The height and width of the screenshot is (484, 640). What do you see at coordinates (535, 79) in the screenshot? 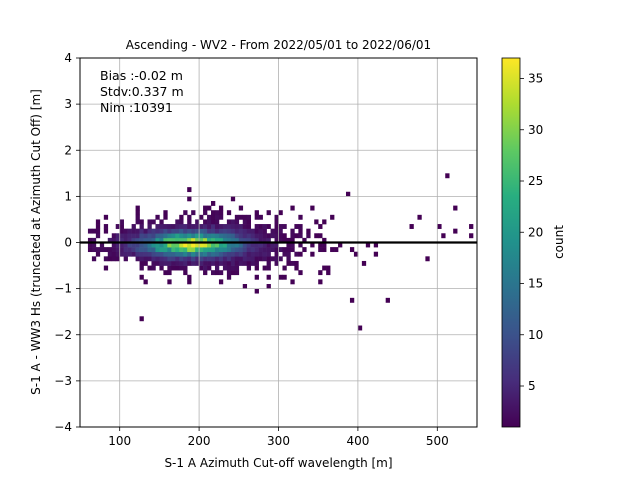
I see `colorbar-tick-label: 35` at bounding box center [535, 79].